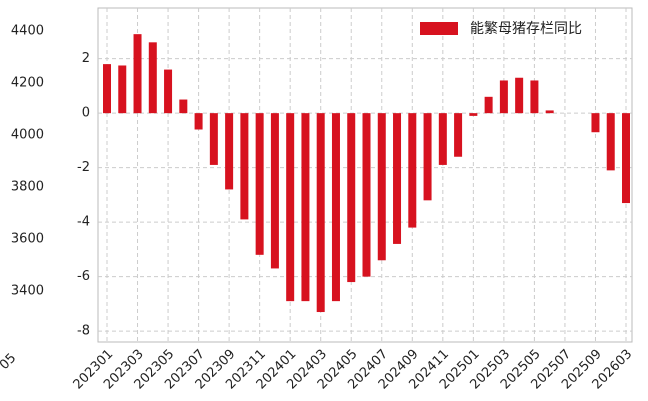 The height and width of the screenshot is (401, 648). Describe the element at coordinates (27, 82) in the screenshot. I see `y2-tick-label: 4200` at that location.